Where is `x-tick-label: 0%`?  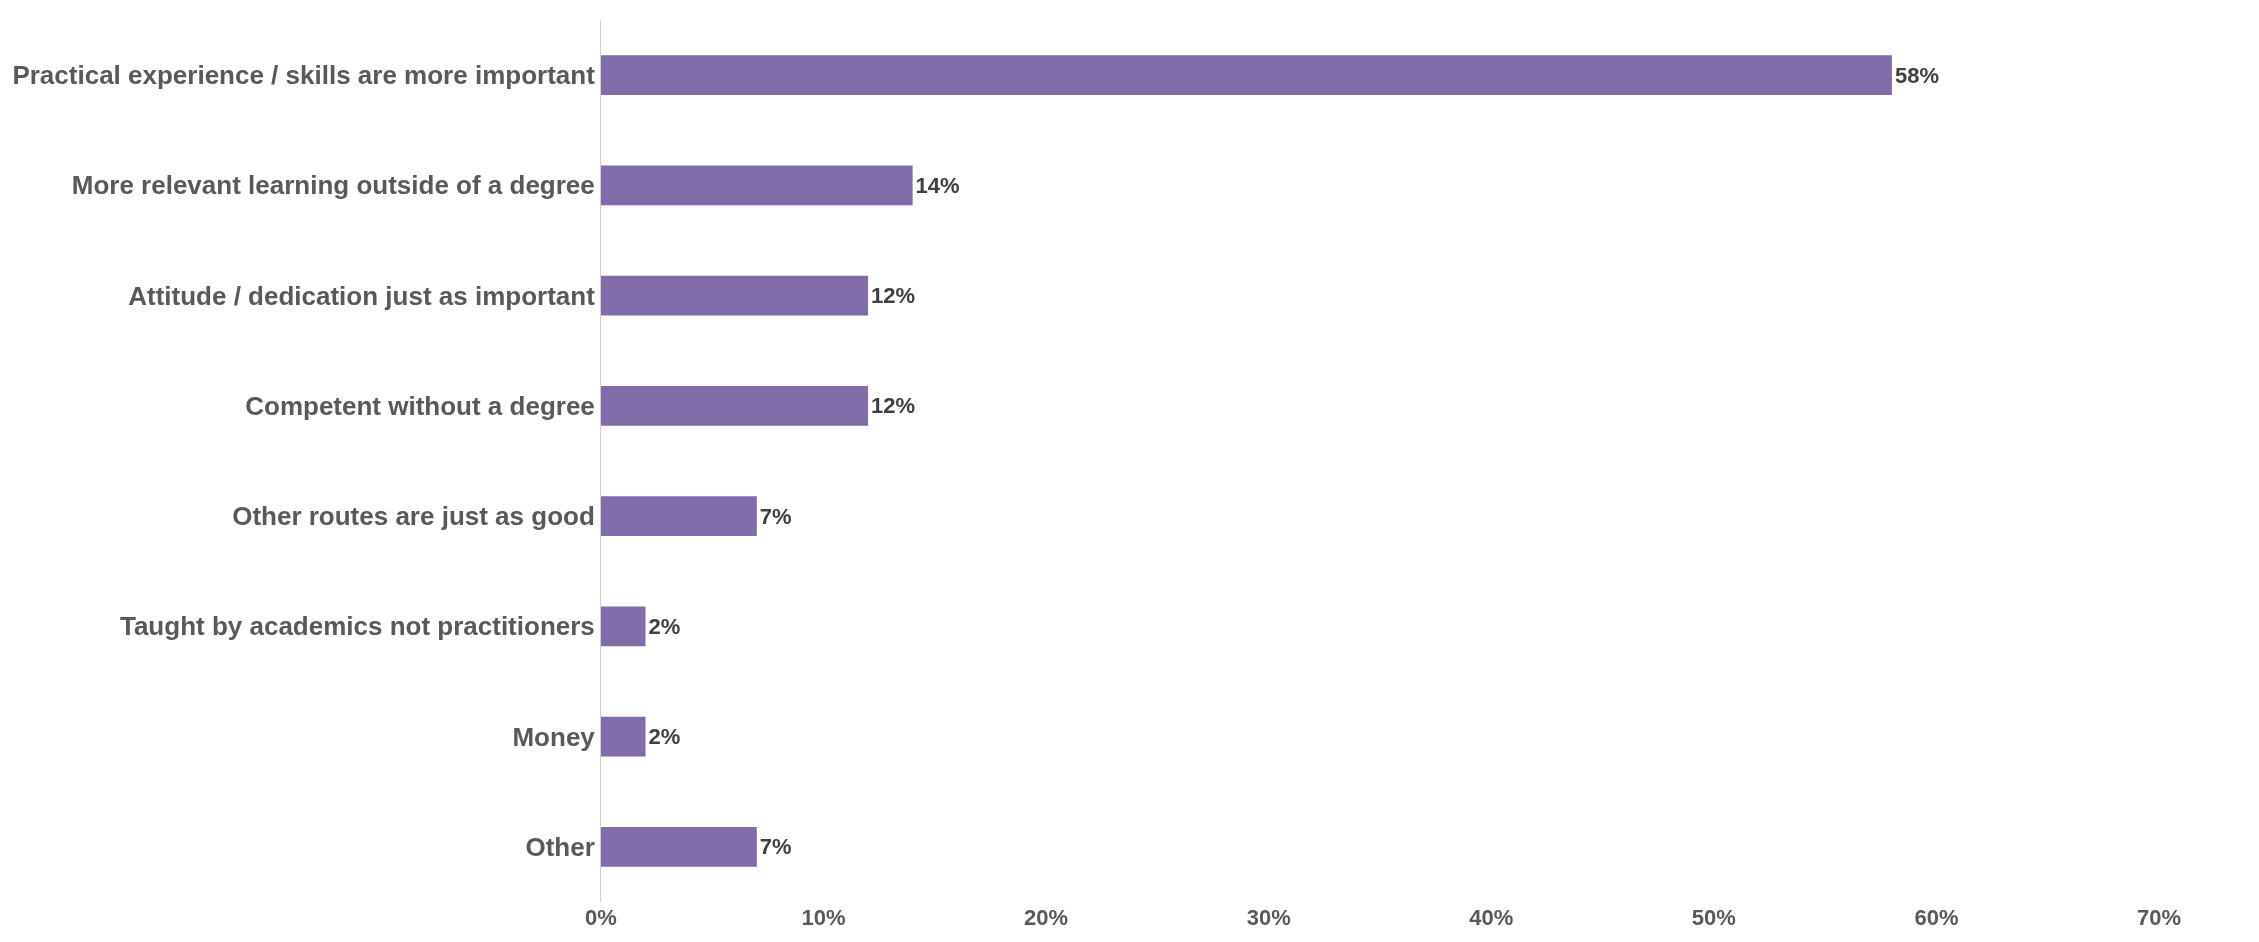
x-tick-label: 0% is located at coordinates (601, 917).